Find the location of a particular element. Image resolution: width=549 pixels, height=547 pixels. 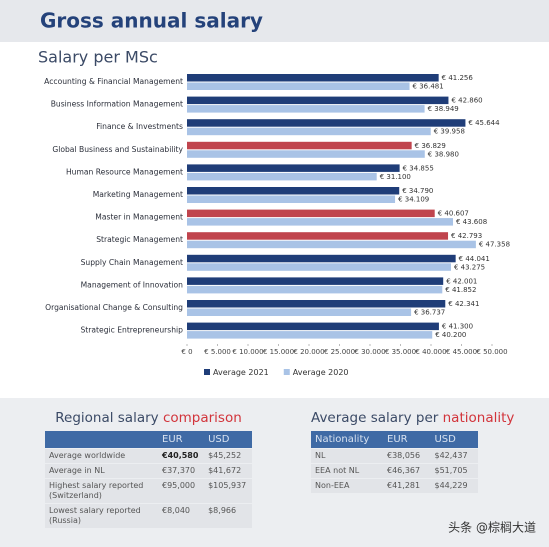

header-row: Nationality EUR USD is located at coordinates (394, 439).